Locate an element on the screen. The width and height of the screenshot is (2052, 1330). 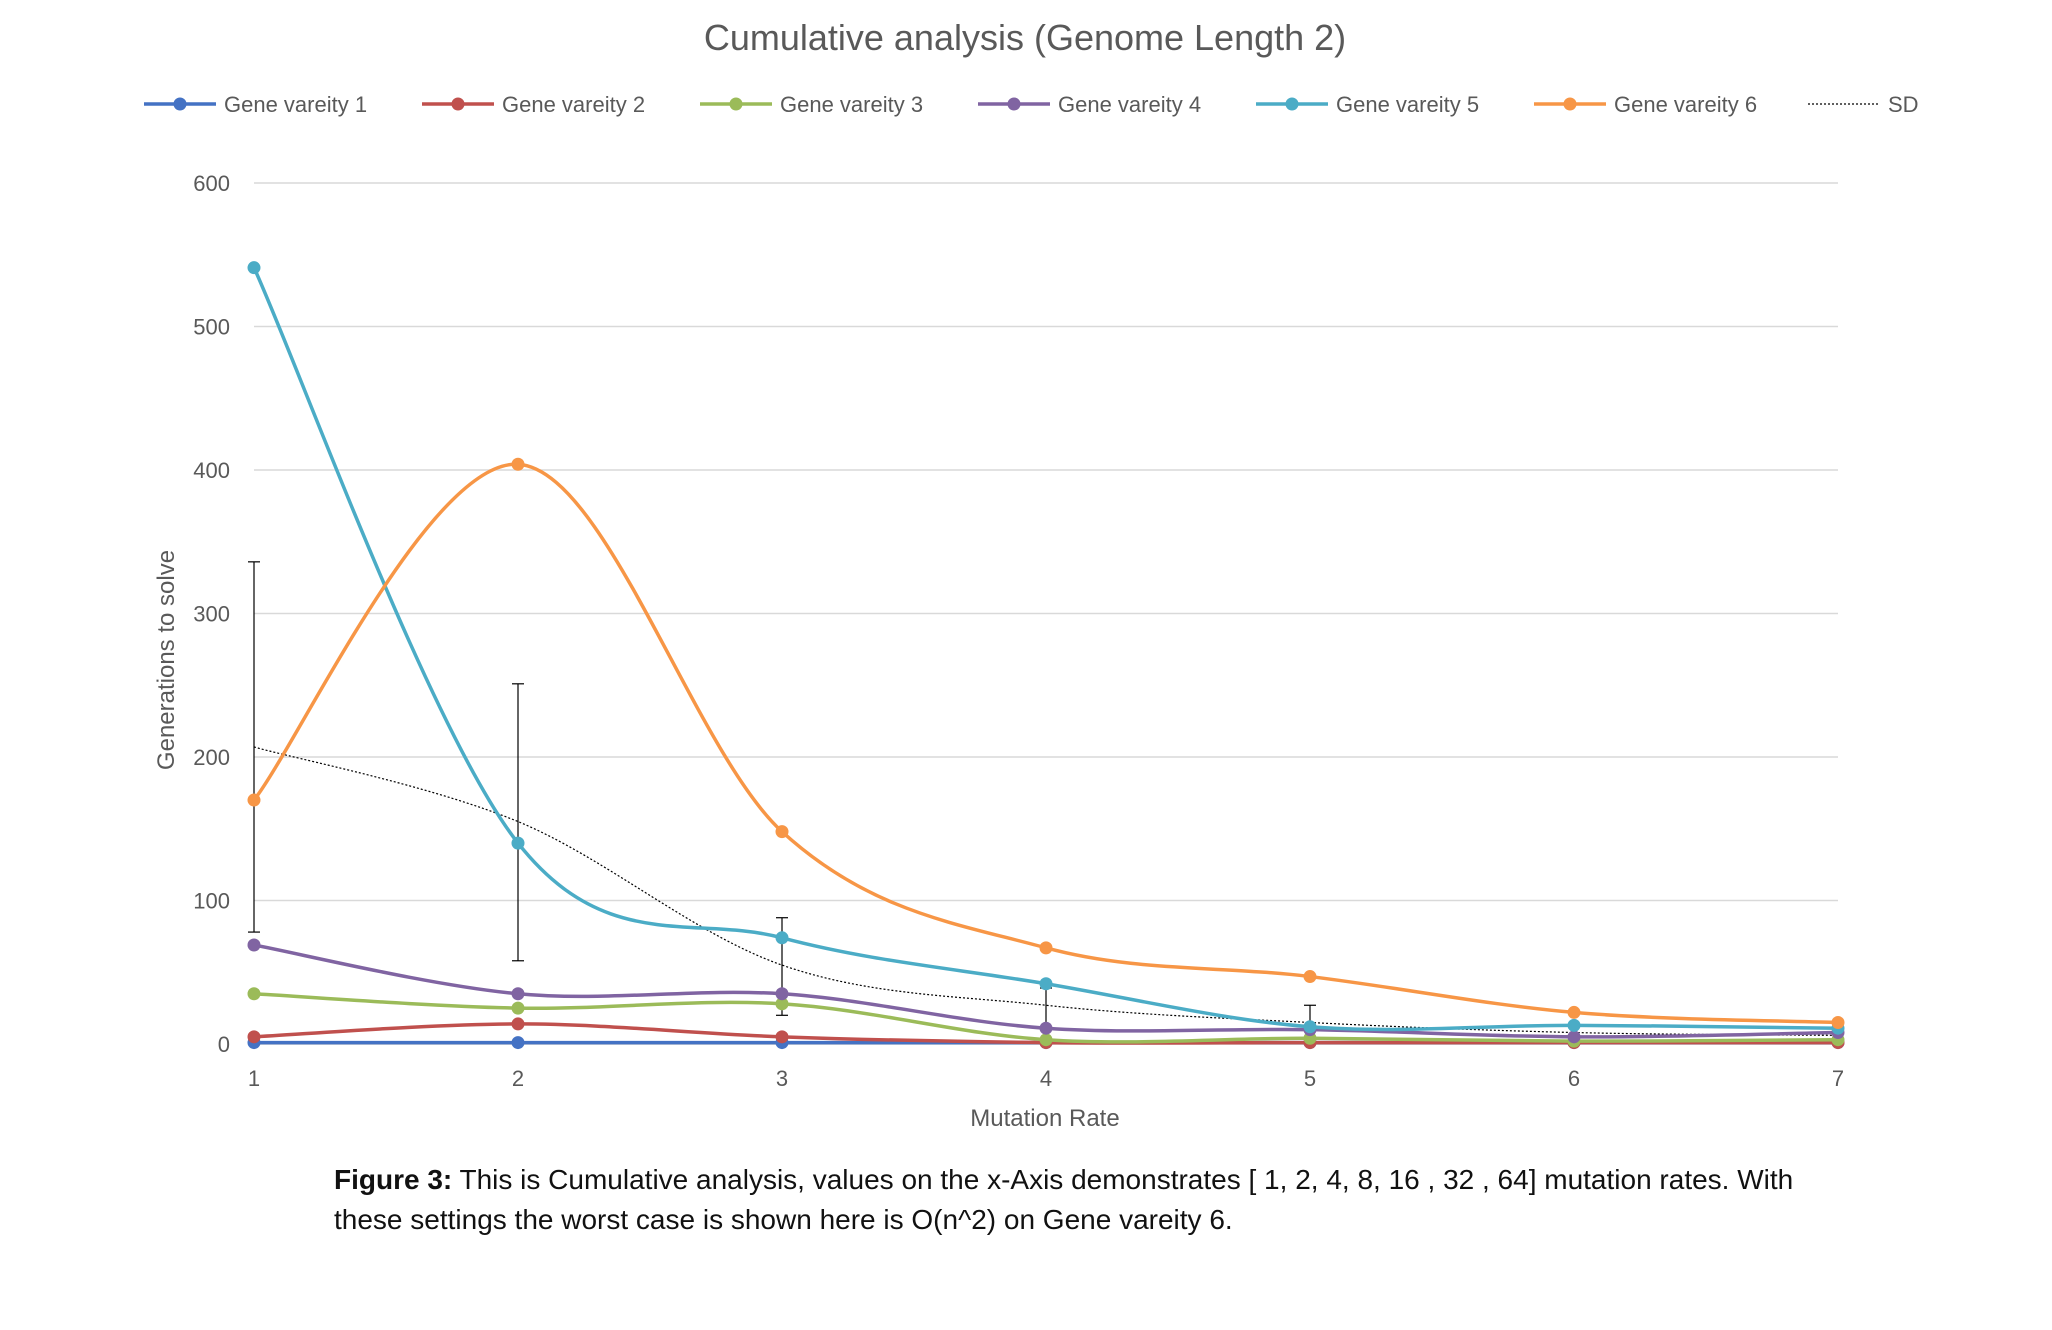
x-tick-label: 1 is located at coordinates (254, 1078).